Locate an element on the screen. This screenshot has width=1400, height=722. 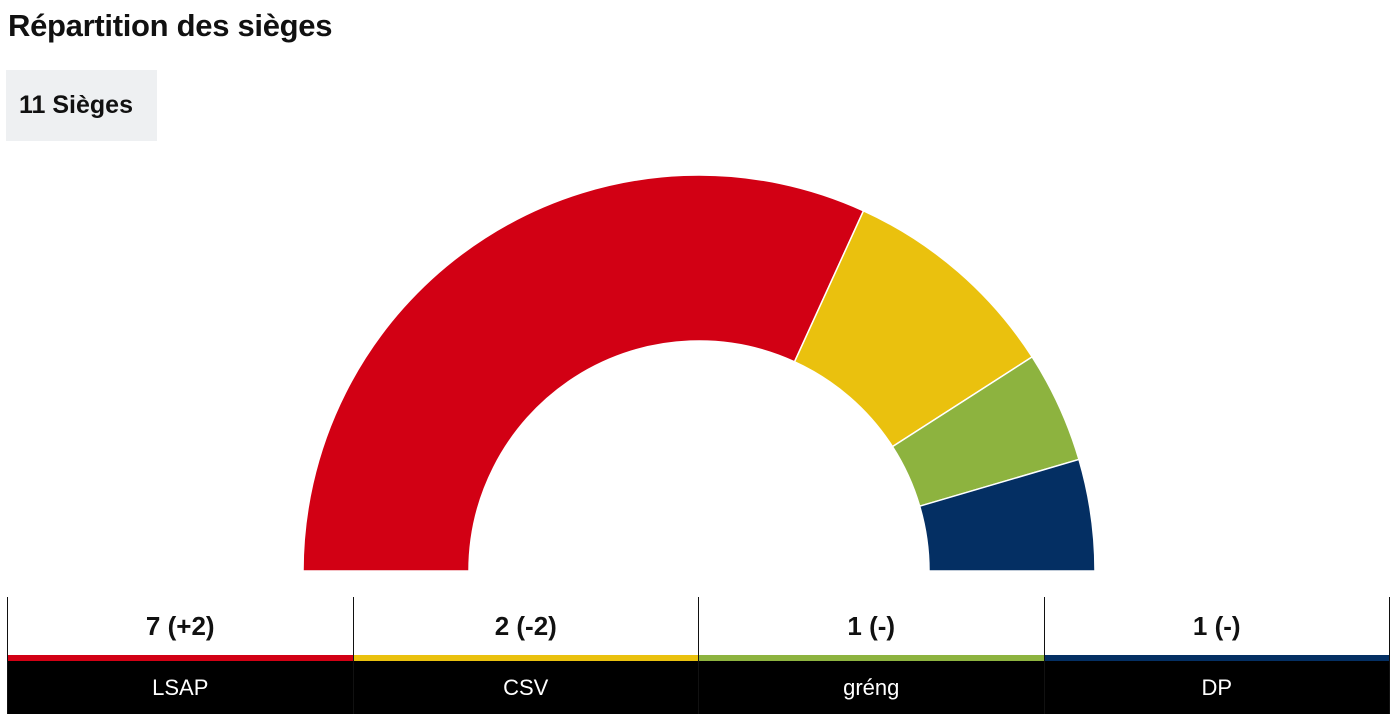
party-column-csv: 2 (-2) CSV is located at coordinates (525, 655).